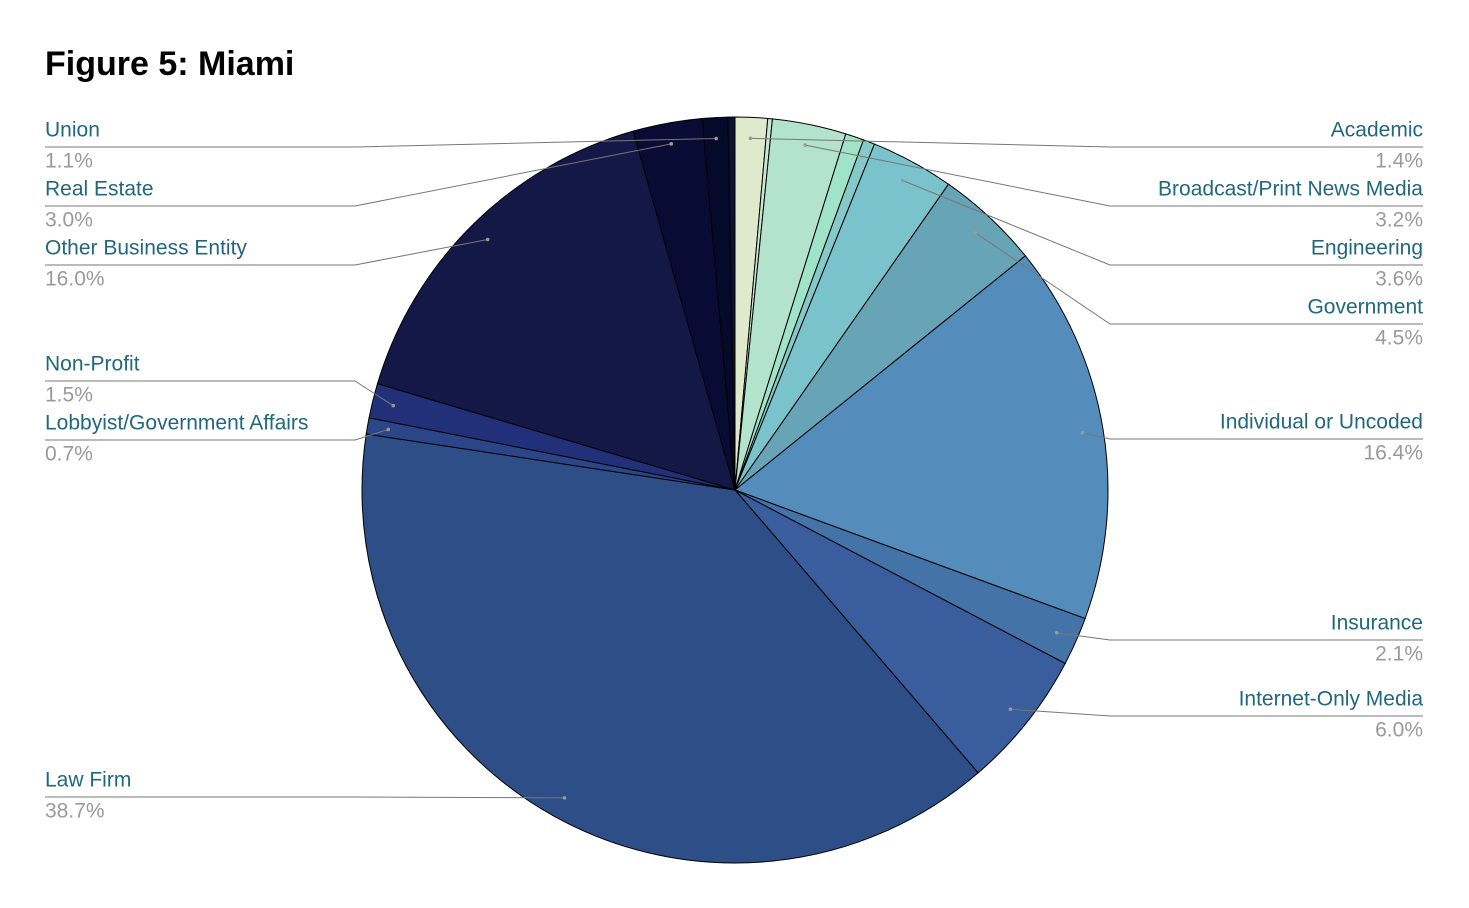 This screenshot has width=1469, height=908. Describe the element at coordinates (72, 130) in the screenshot. I see `slice-label: Union` at that location.